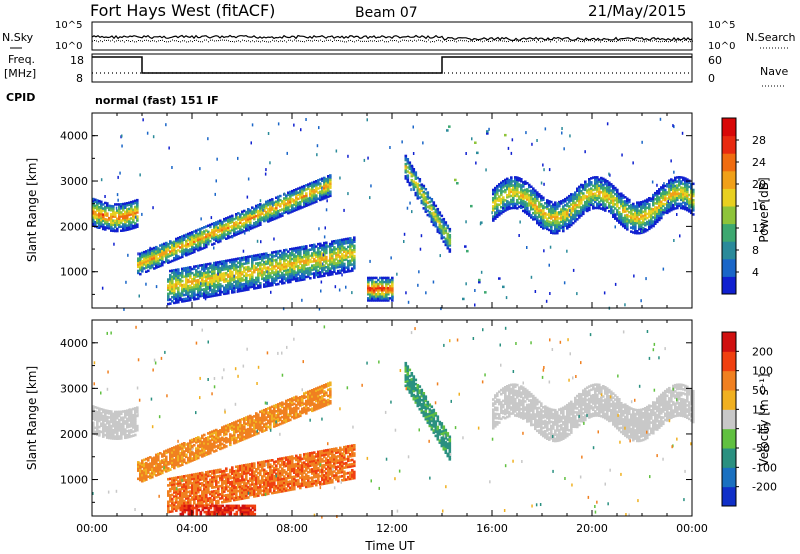 This screenshot has height=554, width=800. I want to click on colorbar-tick-label: 24, so click(759, 162).